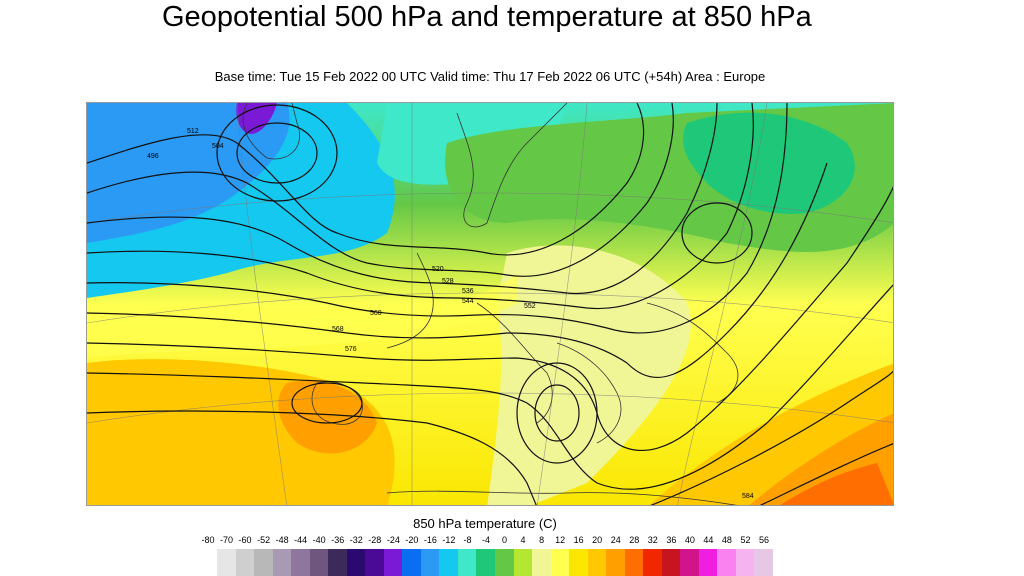 This screenshot has width=1024, height=576. What do you see at coordinates (356, 540) in the screenshot?
I see `legend-tick-label: -32` at bounding box center [356, 540].